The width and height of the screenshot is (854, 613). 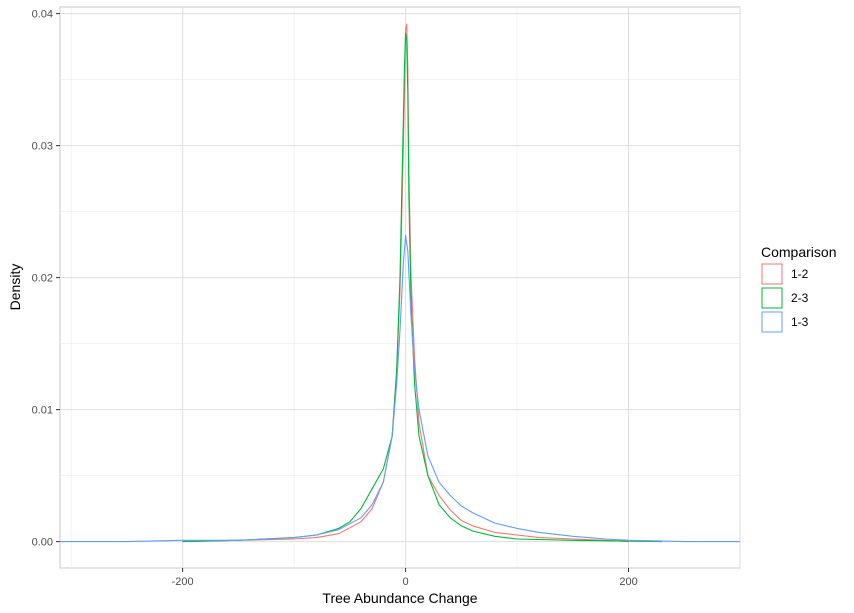 I want to click on x-tick-label: 0, so click(x=406, y=582).